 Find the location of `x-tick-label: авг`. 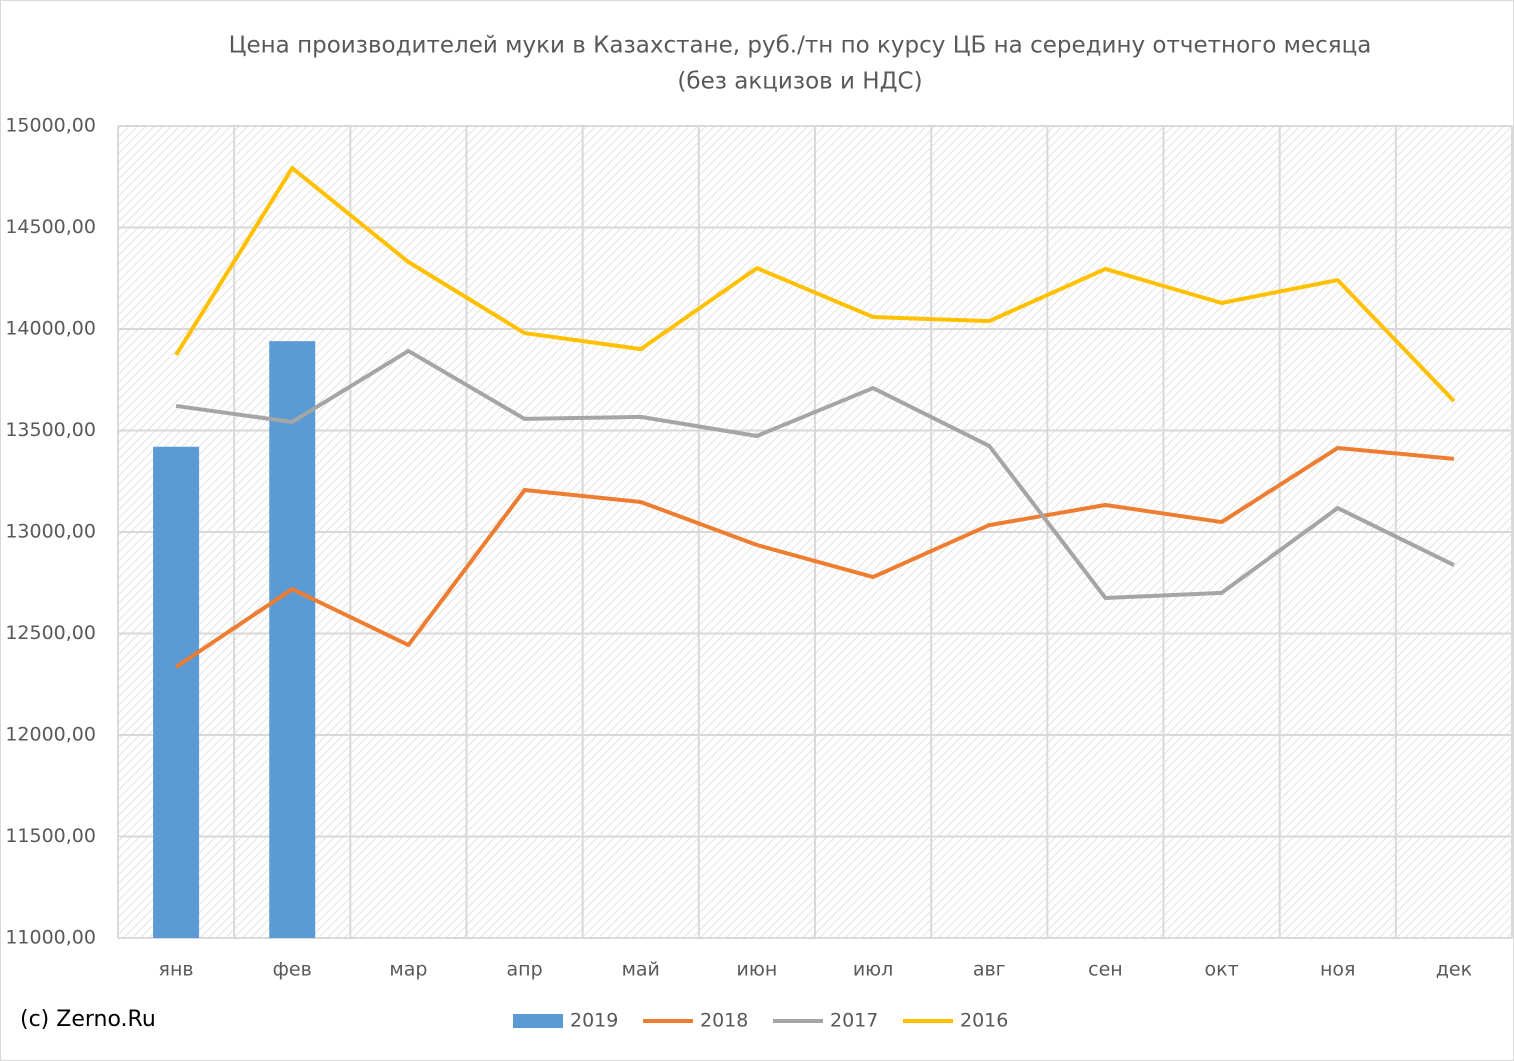

x-tick-label: авг is located at coordinates (989, 970).